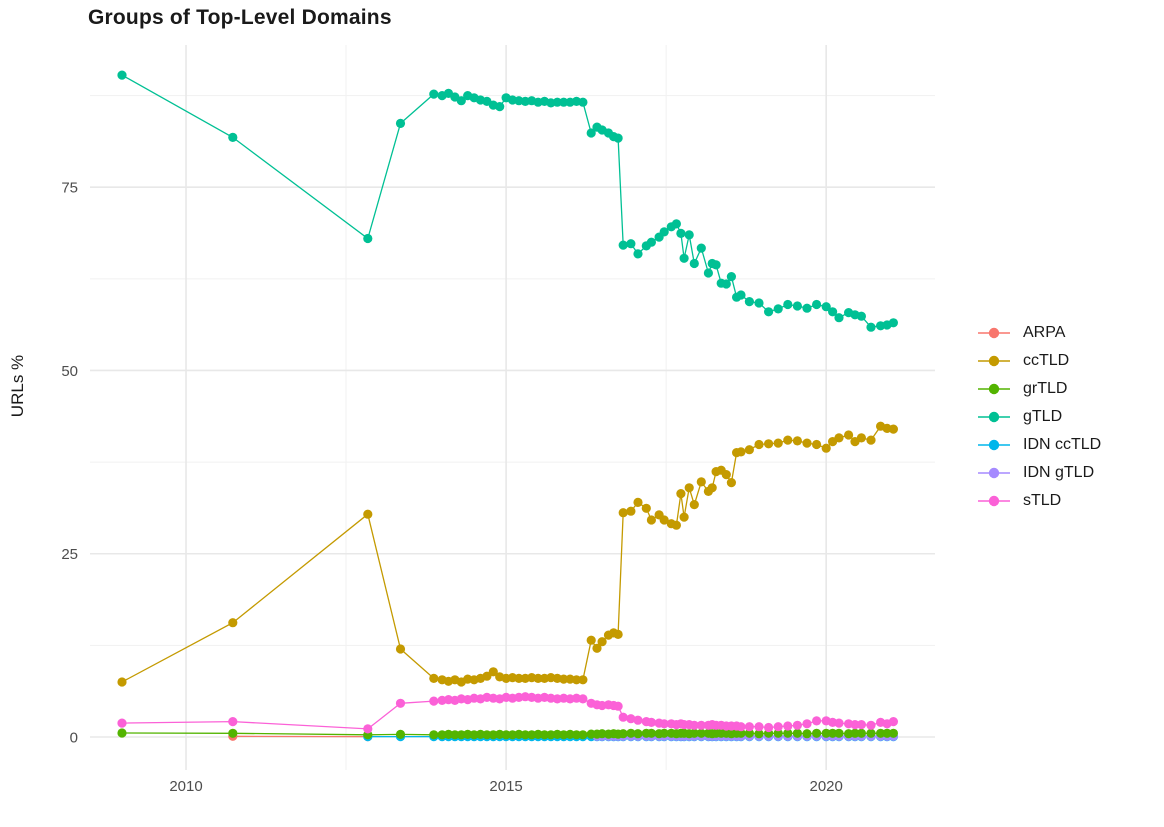 Image resolution: width=1164 pixels, height=827 pixels. Describe the element at coordinates (69, 554) in the screenshot. I see `y-tick-label: 25` at that location.